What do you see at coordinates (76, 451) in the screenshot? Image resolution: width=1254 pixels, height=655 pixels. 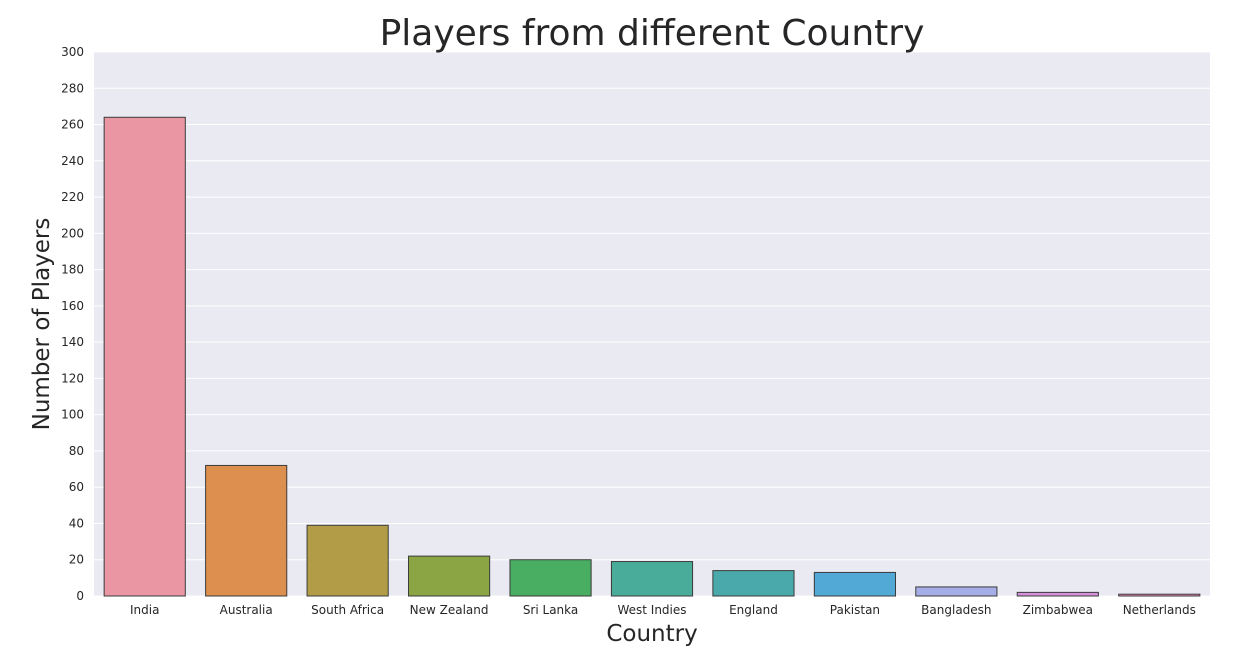 I see `y-tick-label: 80` at bounding box center [76, 451].